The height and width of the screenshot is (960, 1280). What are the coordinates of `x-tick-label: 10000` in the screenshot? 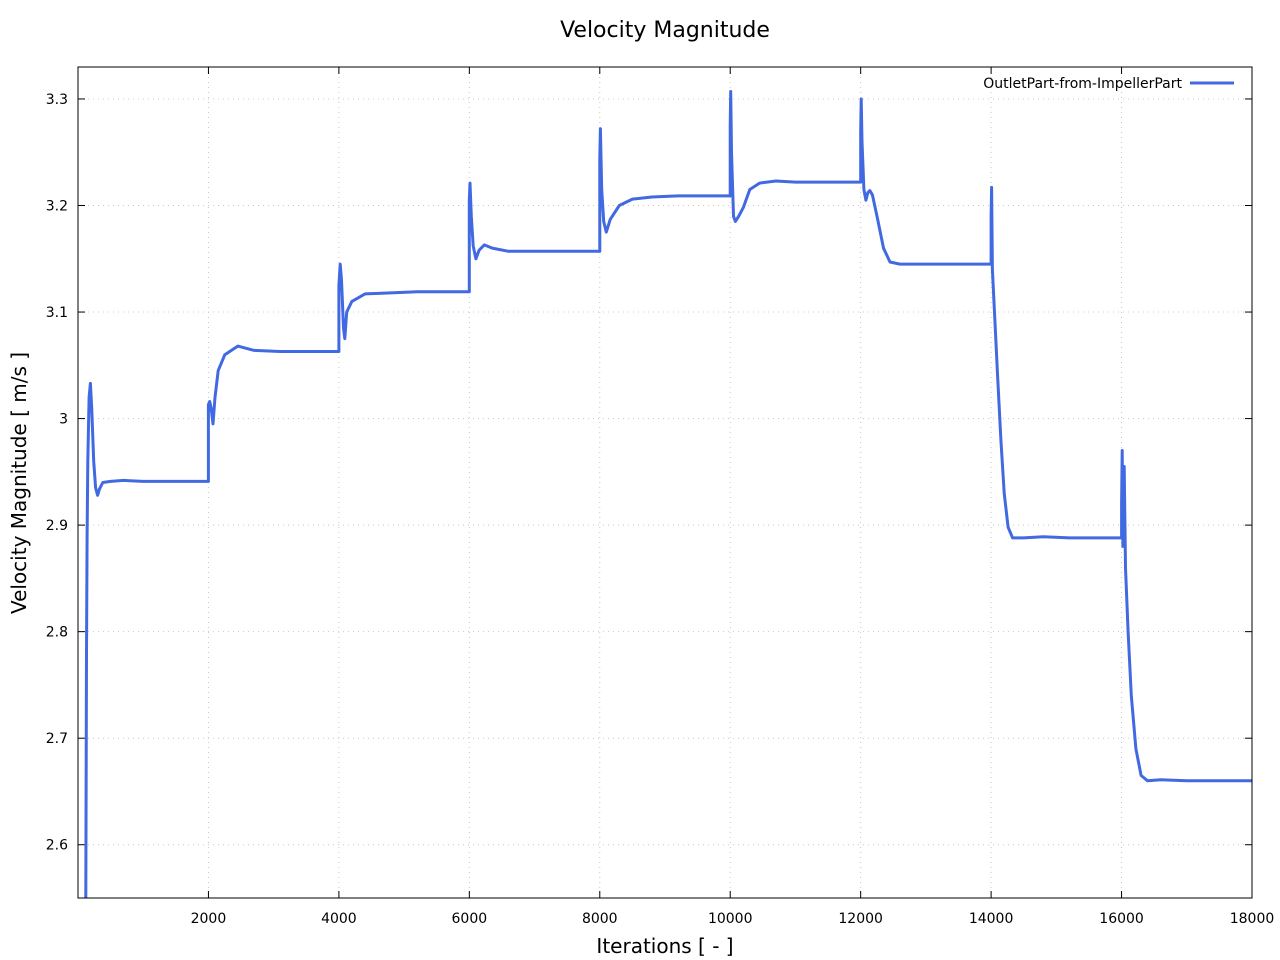 It's located at (730, 919).